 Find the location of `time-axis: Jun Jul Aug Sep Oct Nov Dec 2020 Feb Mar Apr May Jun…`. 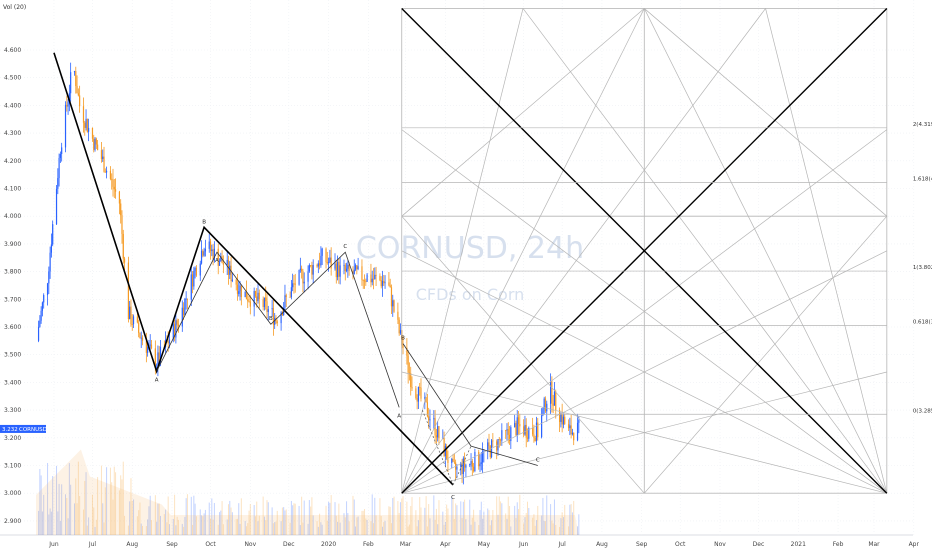

time-axis: Jun Jul Aug Sep Oct Nov Dec 2020 Feb Mar Apr May Jun… is located at coordinates (483, 544).